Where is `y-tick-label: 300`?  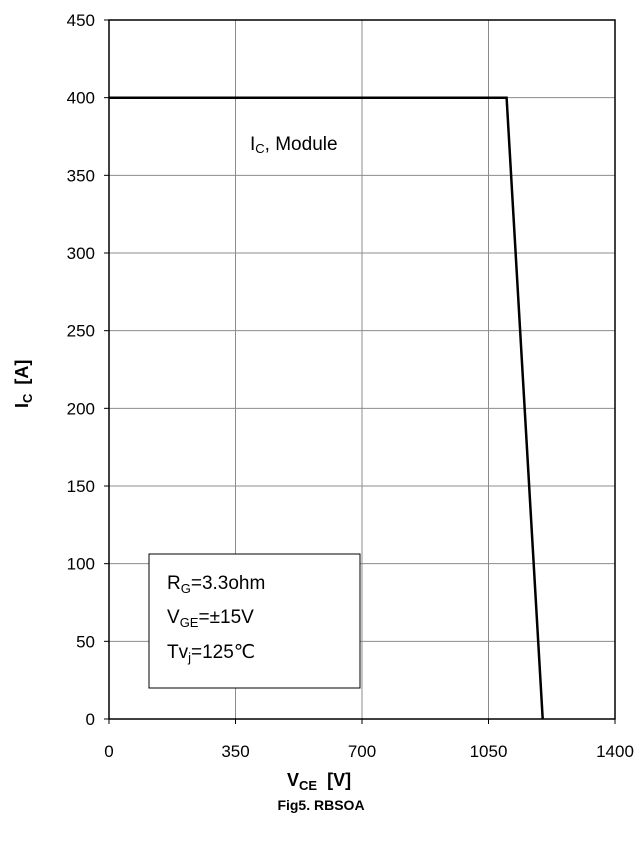 y-tick-label: 300 is located at coordinates (81, 253).